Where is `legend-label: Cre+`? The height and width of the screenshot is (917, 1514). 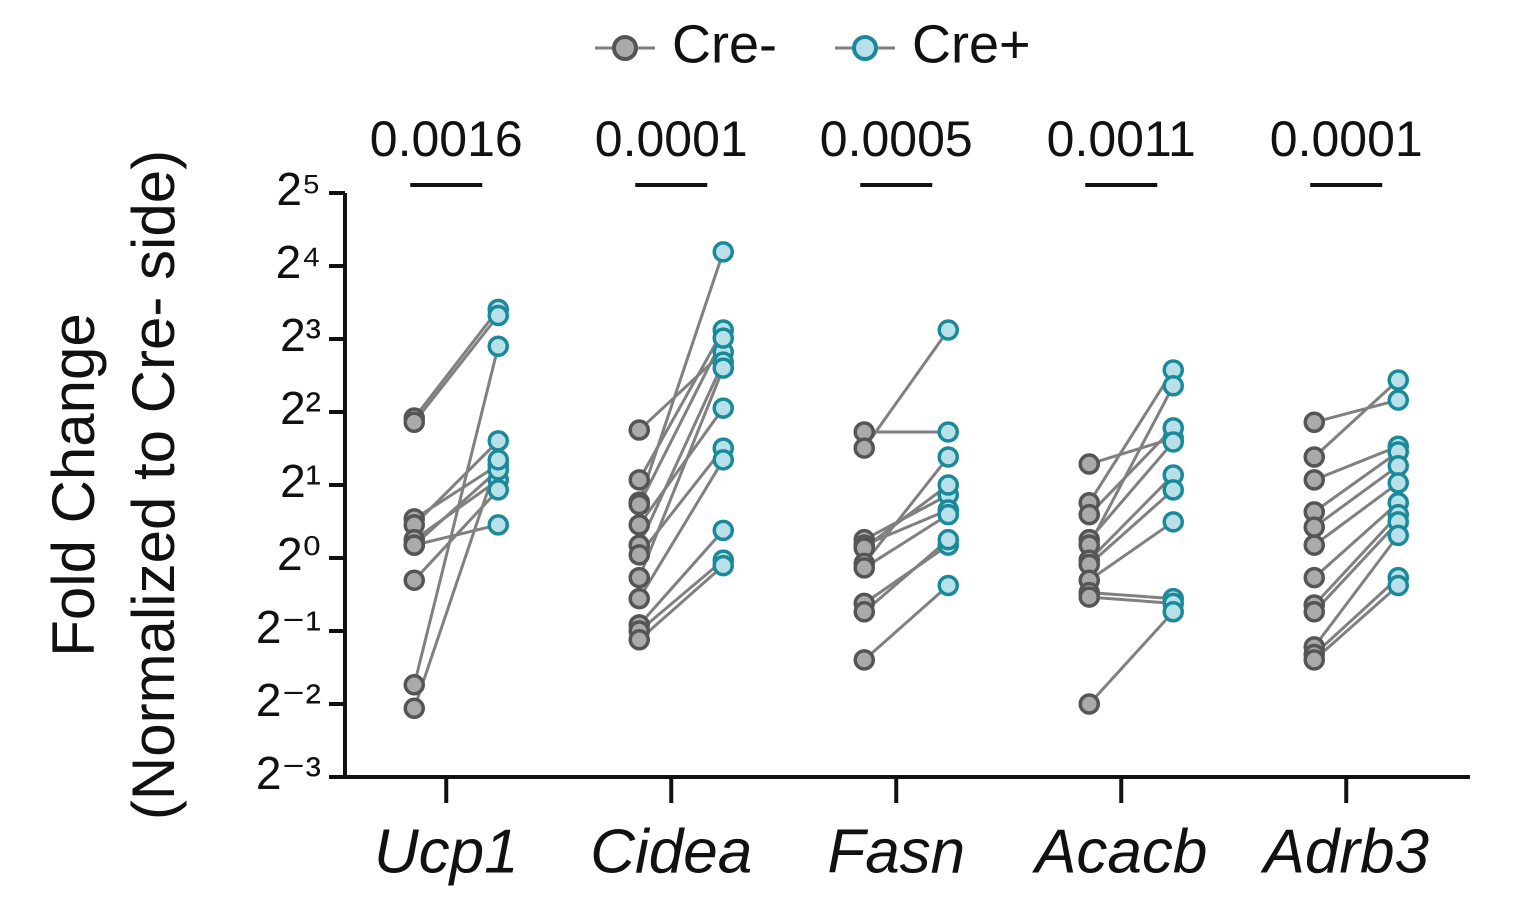
legend-label: Cre+ is located at coordinates (971, 44).